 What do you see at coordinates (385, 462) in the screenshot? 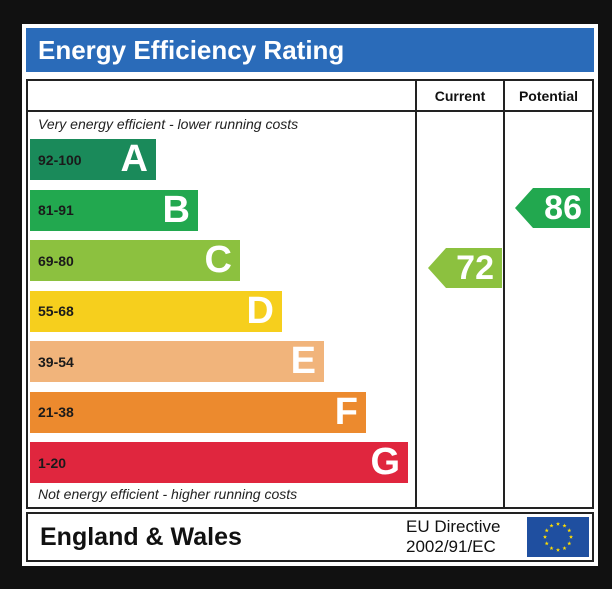
I see `band-letter-label: G` at bounding box center [385, 462].